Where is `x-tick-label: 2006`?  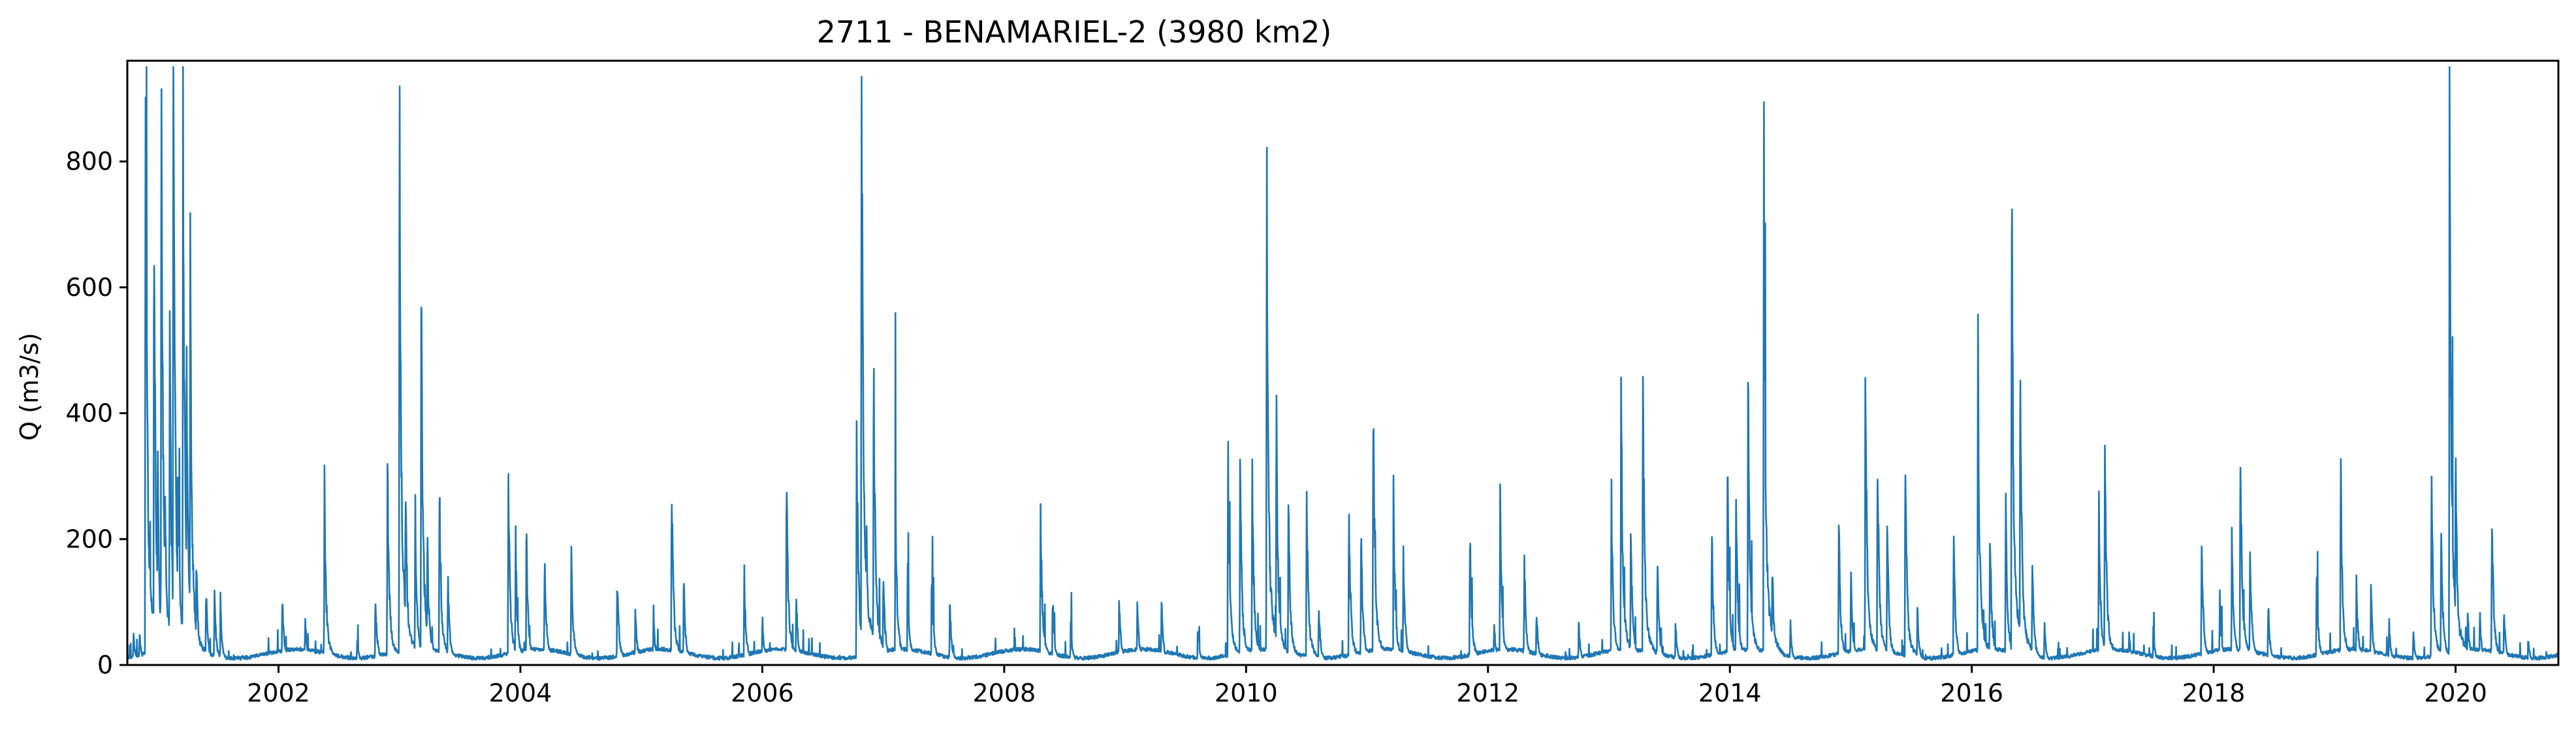
x-tick-label: 2006 is located at coordinates (763, 693).